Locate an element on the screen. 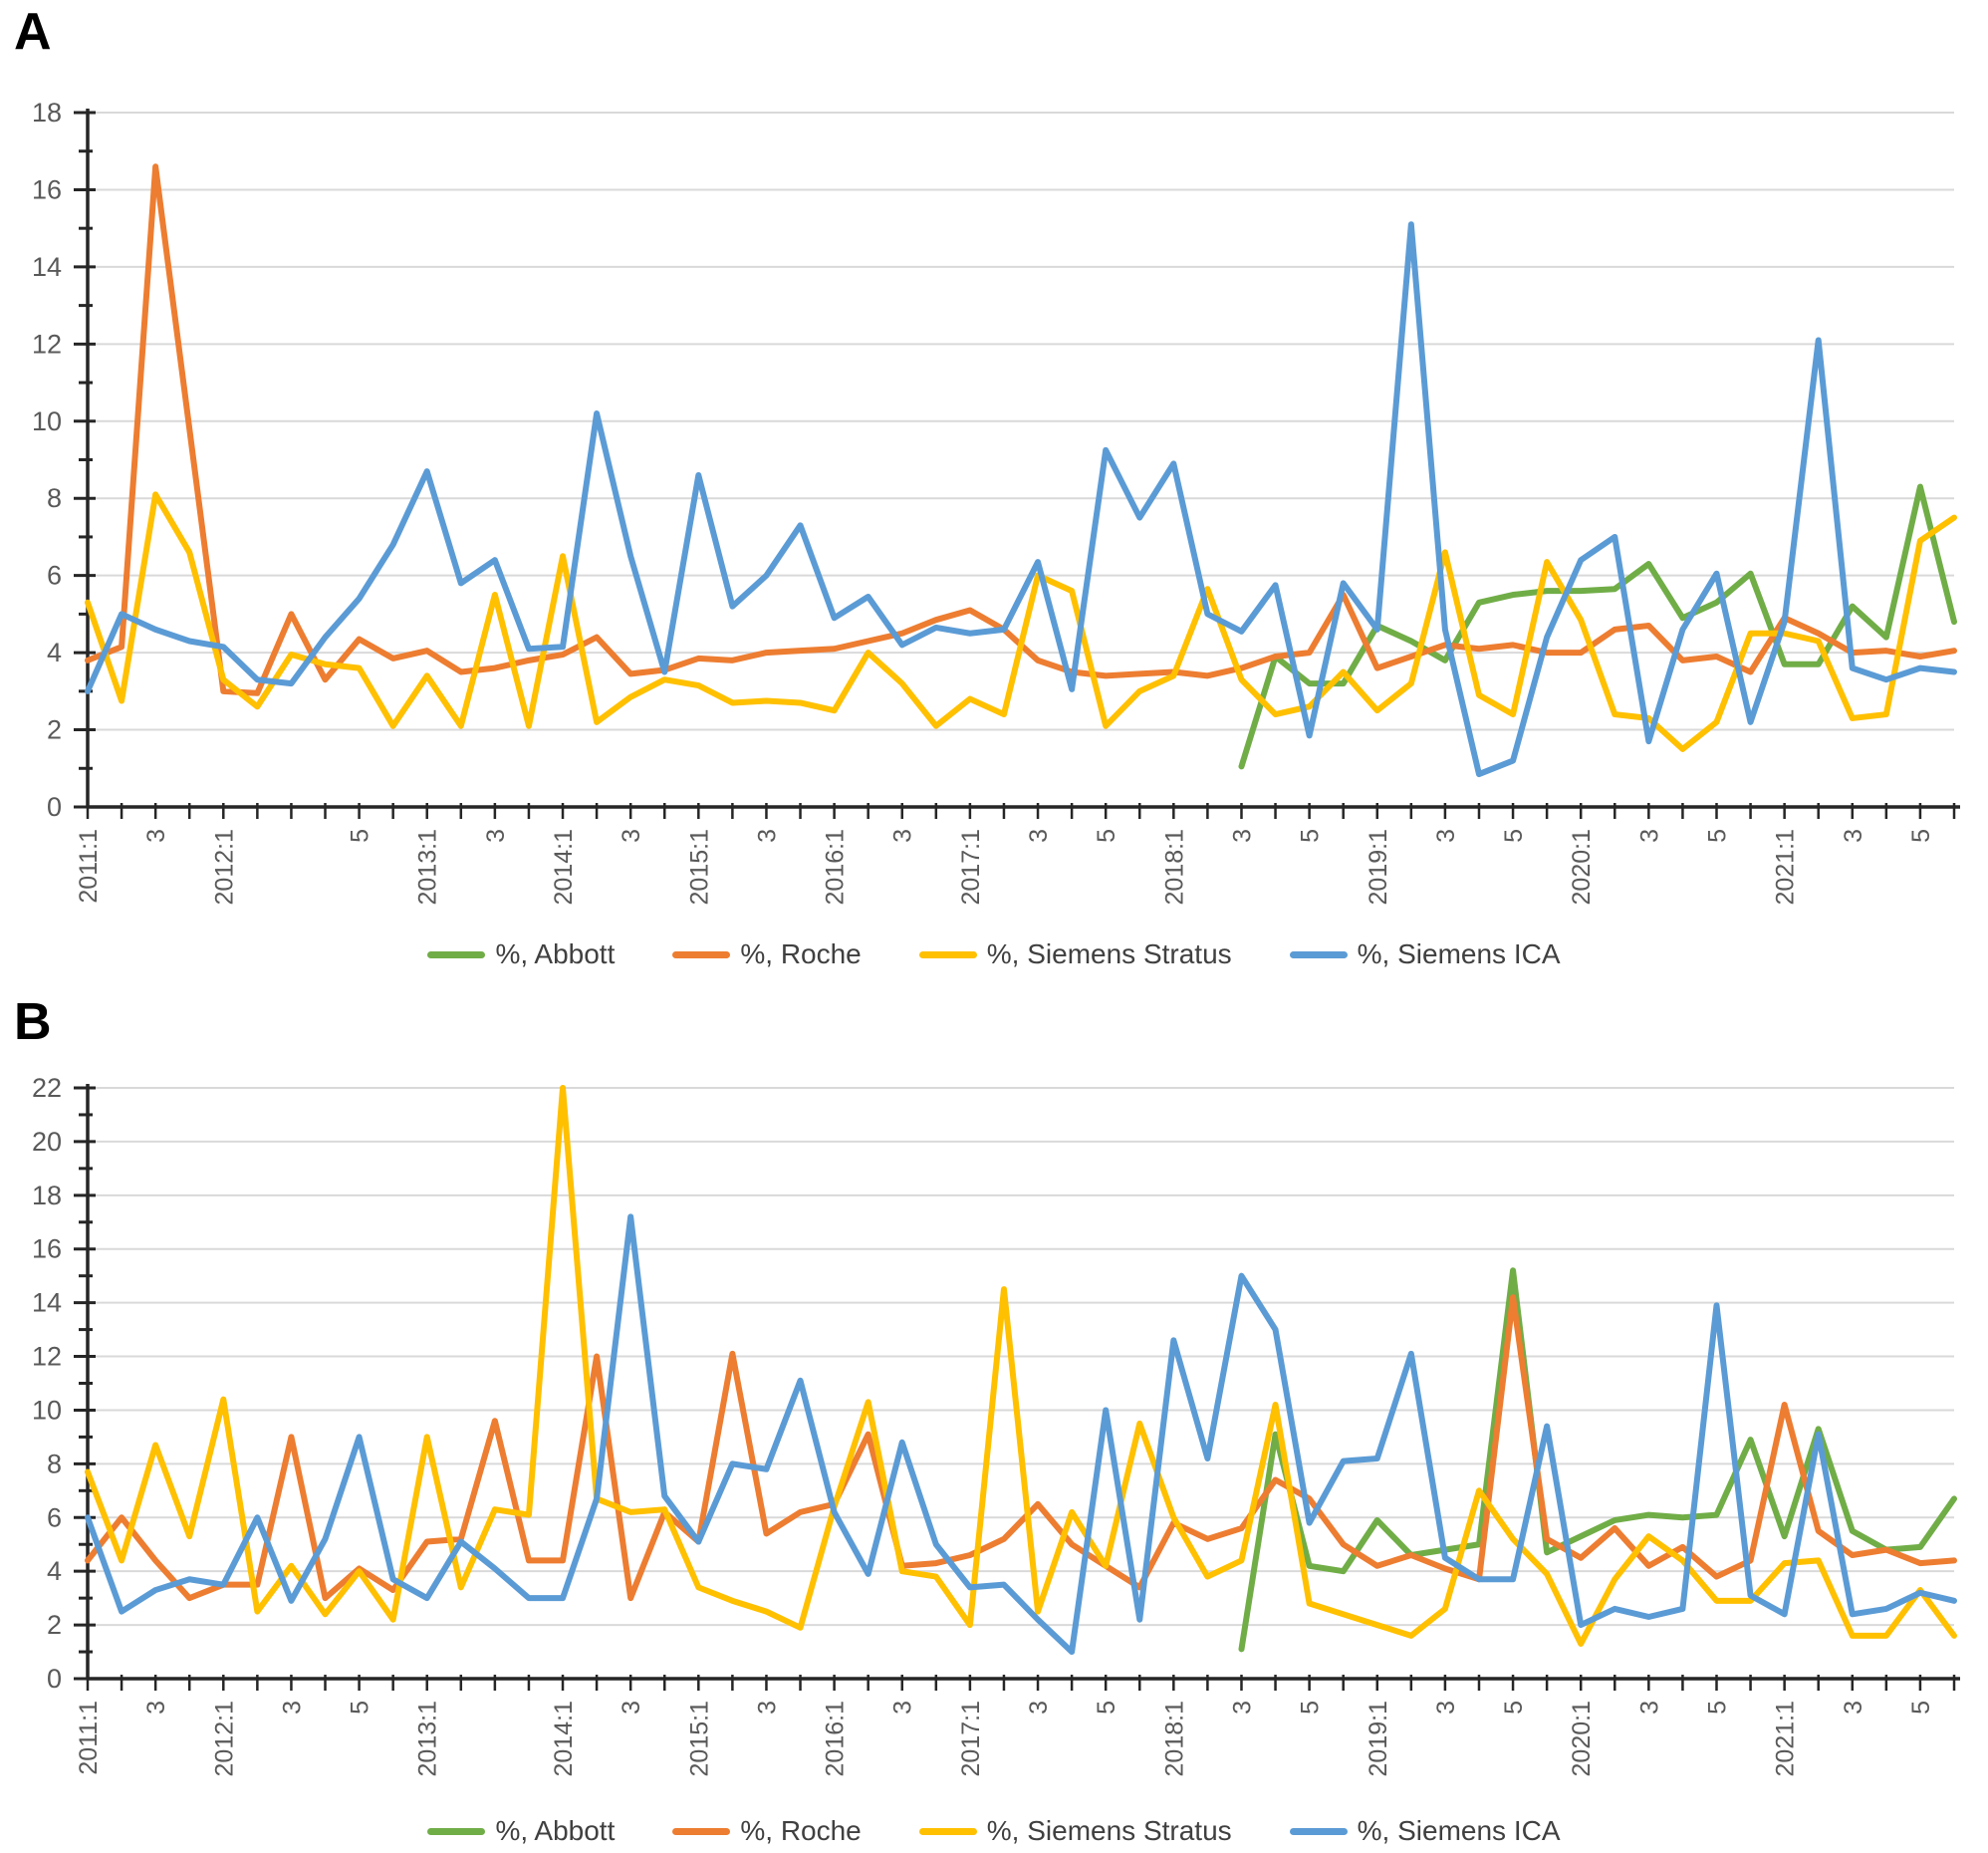 Image resolution: width=1988 pixels, height=1853 pixels. y-tick-label: 10 is located at coordinates (47, 421).